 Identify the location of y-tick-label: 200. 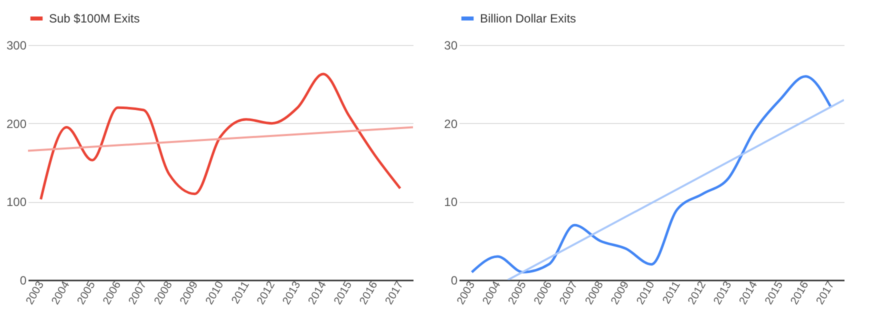
(16, 123).